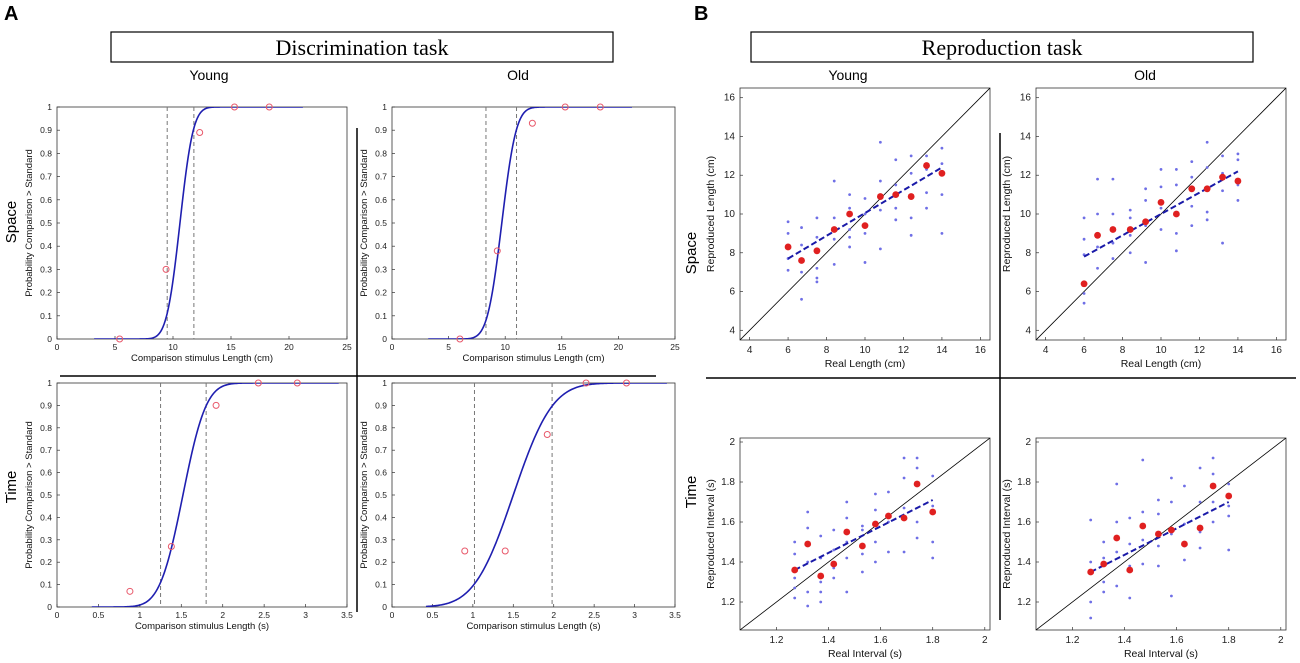 The width and height of the screenshot is (1300, 663). Describe the element at coordinates (711, 534) in the screenshot. I see `y-axis-label: Reproduced Interval (s)` at that location.